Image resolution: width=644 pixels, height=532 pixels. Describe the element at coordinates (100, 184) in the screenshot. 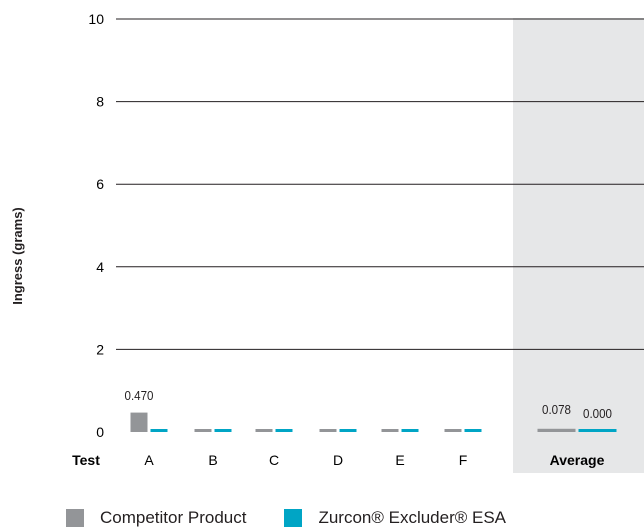

I see `y-tick-label: 6` at that location.